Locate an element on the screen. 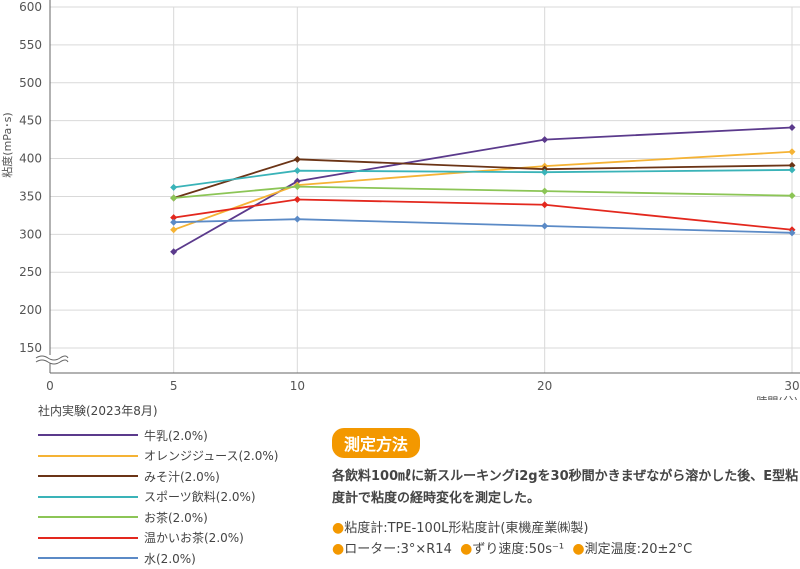 The image size is (800, 569). legend-label: 水(2.0%) is located at coordinates (170, 558).